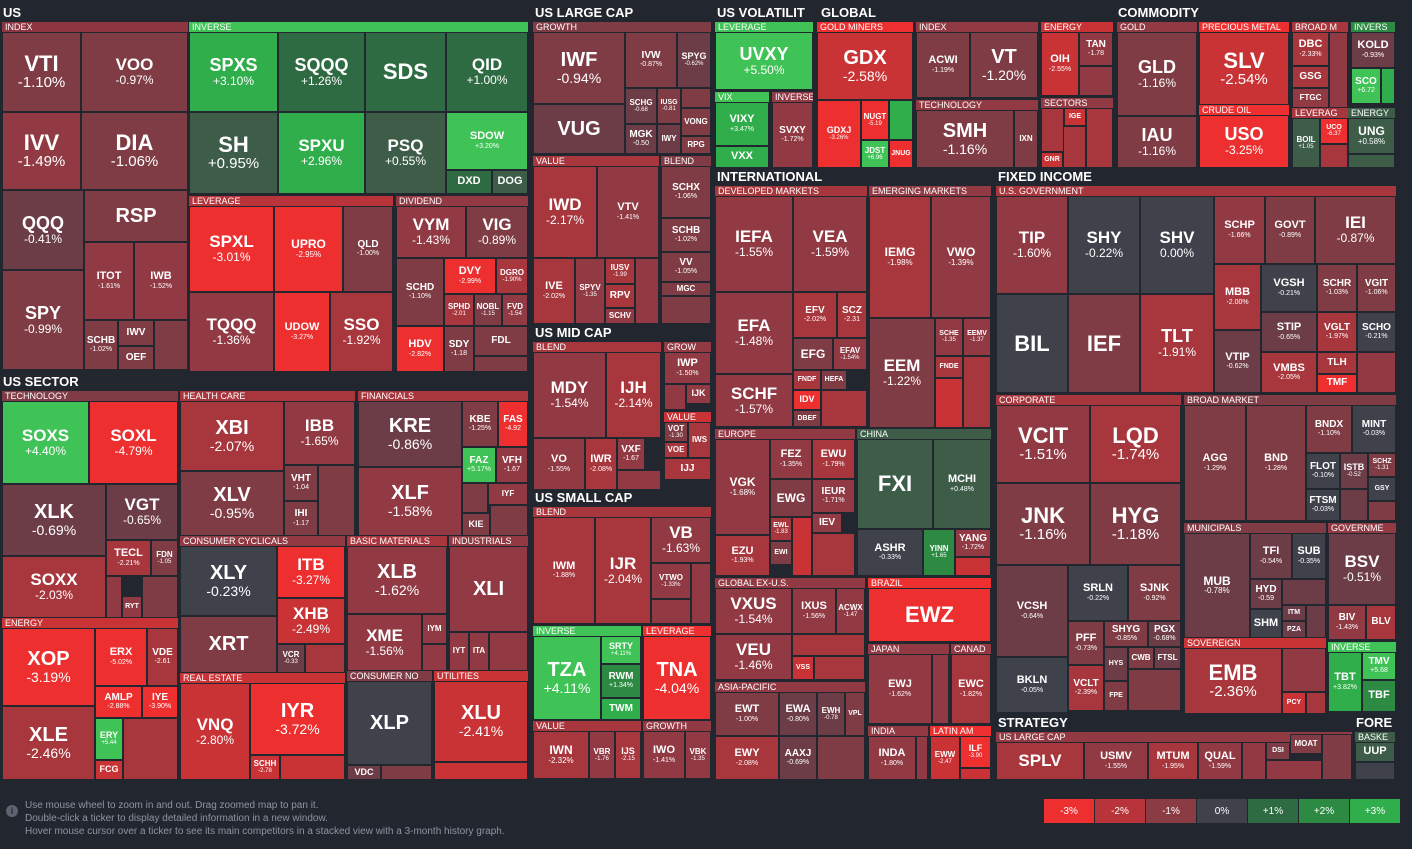 This screenshot has width=1412, height=849. I want to click on ticker-tile-schp: SCHP -1.66%, so click(1239, 230).